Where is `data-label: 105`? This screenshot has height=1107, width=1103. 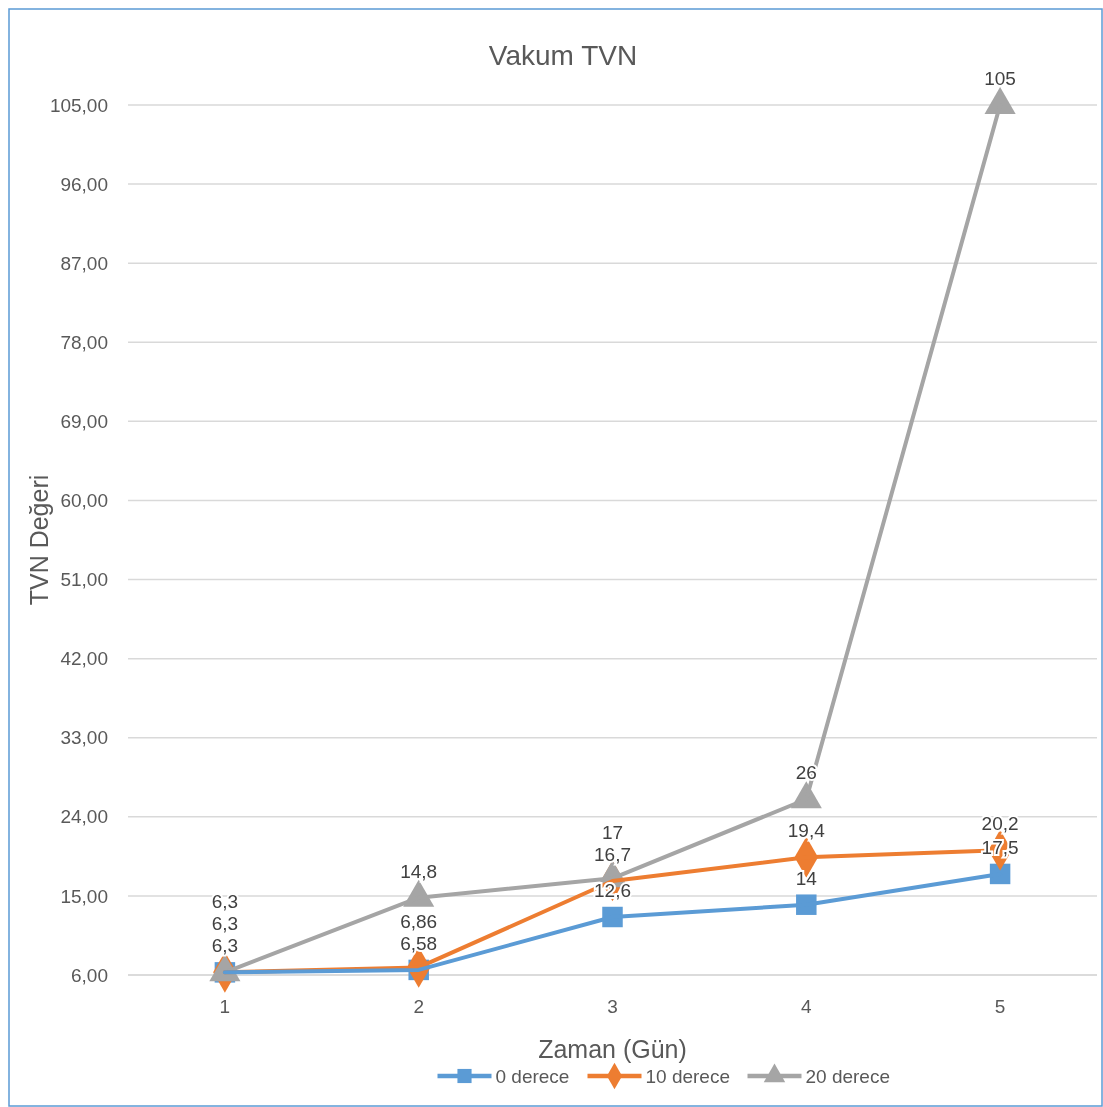 data-label: 105 is located at coordinates (1000, 78).